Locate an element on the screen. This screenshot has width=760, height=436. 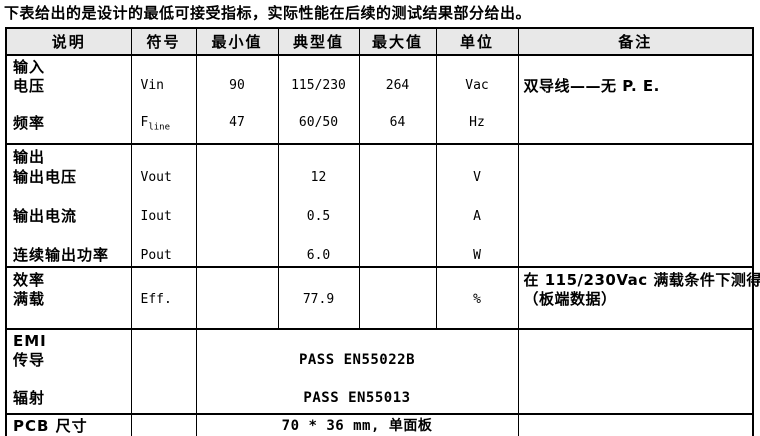
cell-line: 6.0 is located at coordinates (318, 255).